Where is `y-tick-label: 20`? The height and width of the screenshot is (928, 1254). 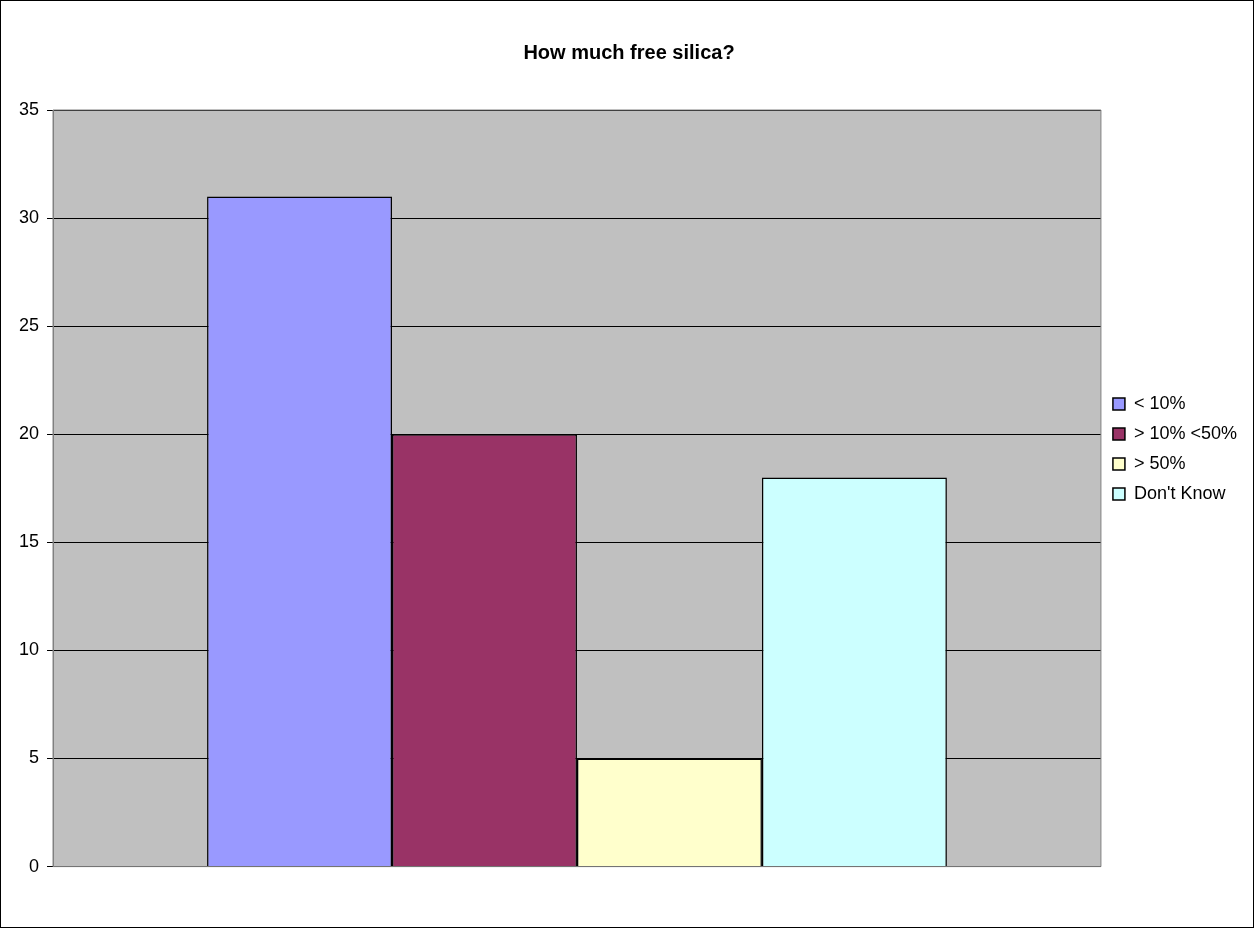 y-tick-label: 20 is located at coordinates (29, 433).